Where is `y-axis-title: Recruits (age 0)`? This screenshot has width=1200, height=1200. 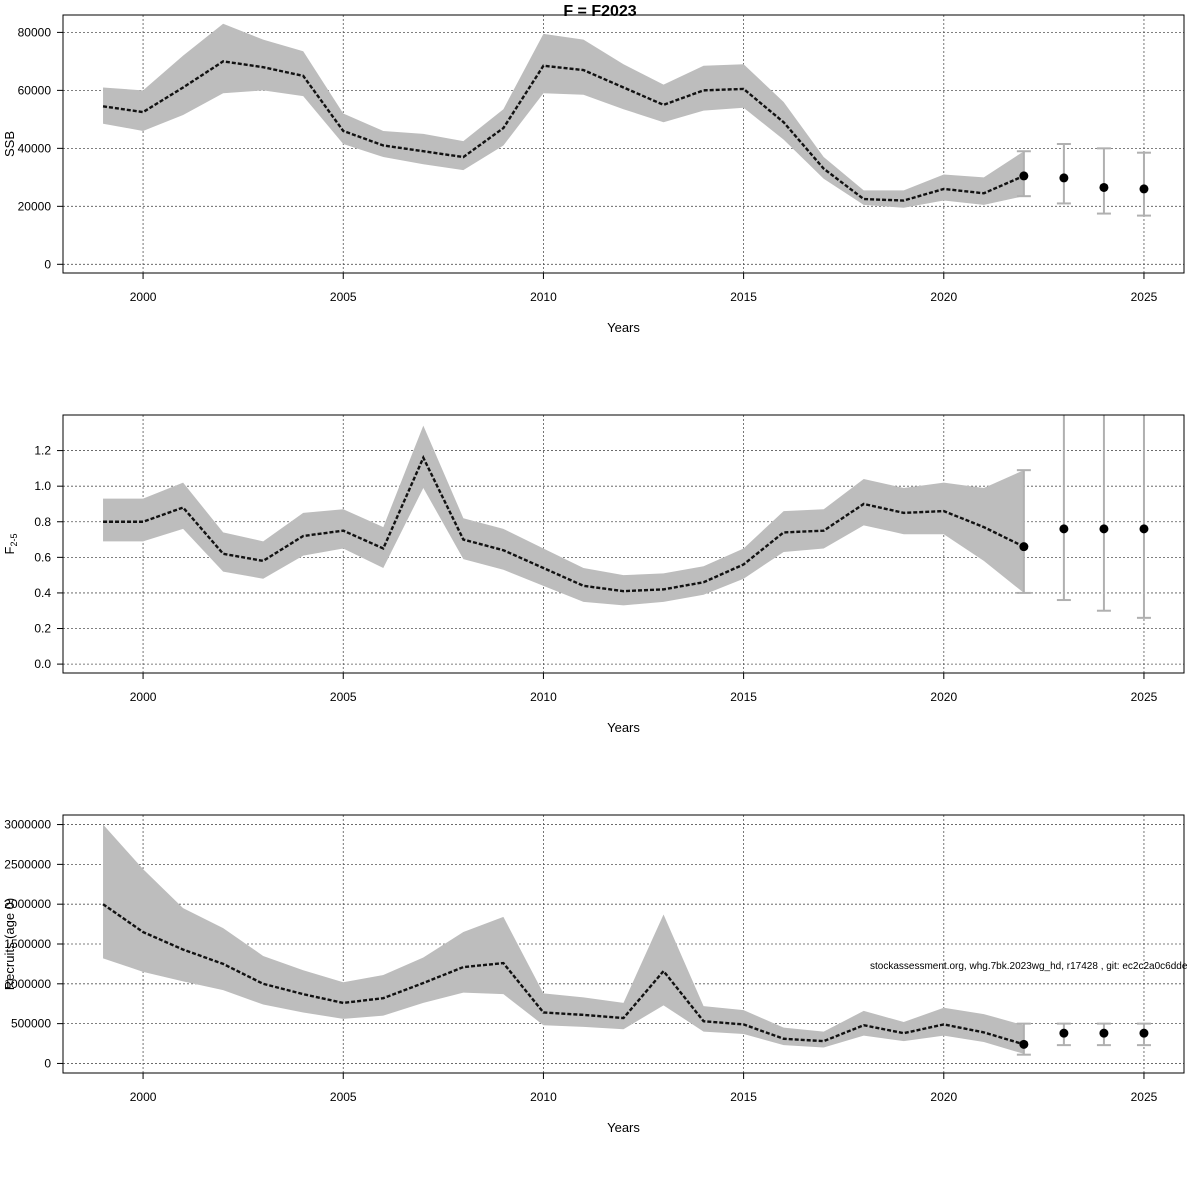
y-axis-title: Recruits (age 0) is located at coordinates (9, 944).